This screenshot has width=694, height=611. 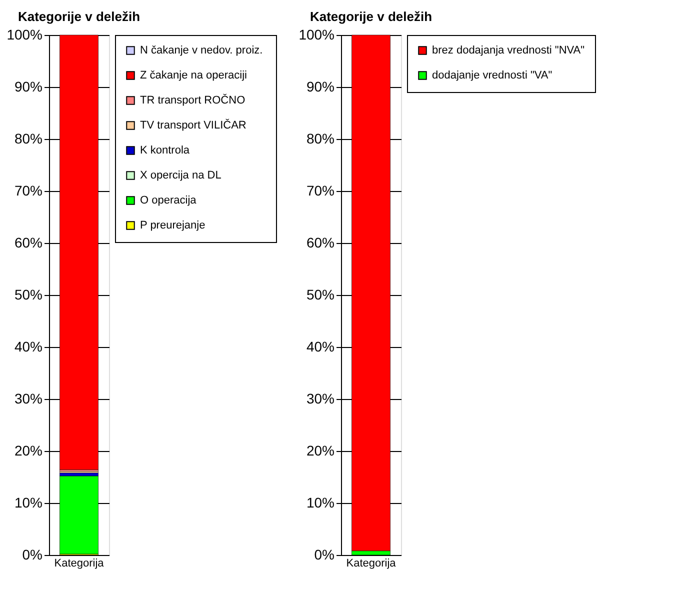 What do you see at coordinates (492, 76) in the screenshot?
I see `legend-label: dodajanje vrednosti "VA"` at bounding box center [492, 76].